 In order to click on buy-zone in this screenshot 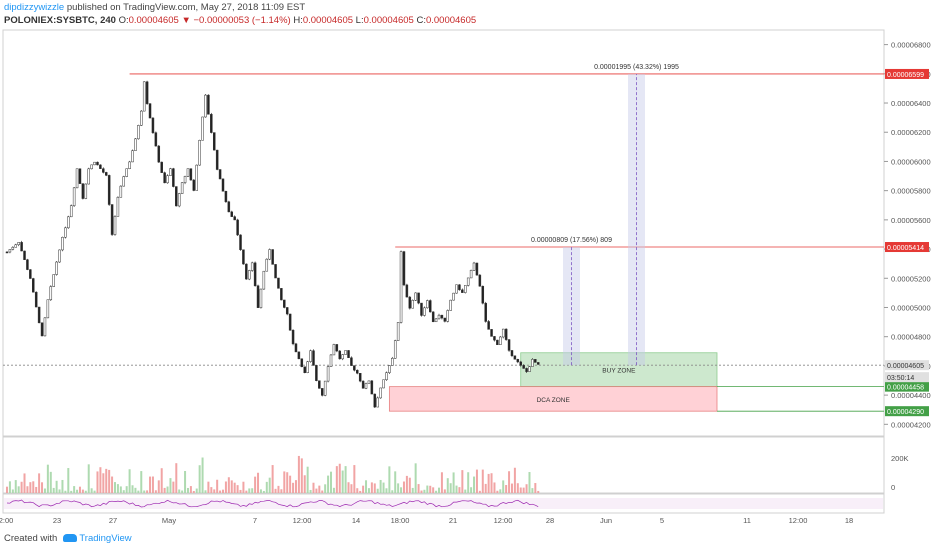, I will do `click(619, 370)`.